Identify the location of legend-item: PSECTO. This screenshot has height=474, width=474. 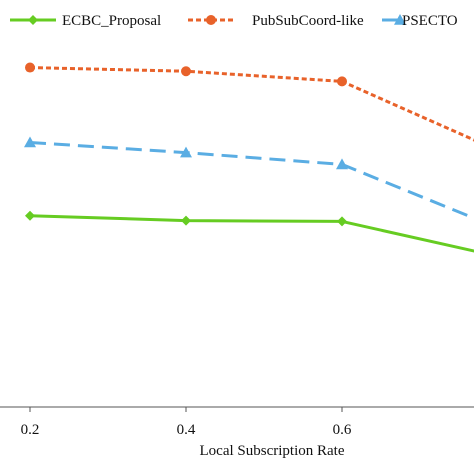
(420, 21).